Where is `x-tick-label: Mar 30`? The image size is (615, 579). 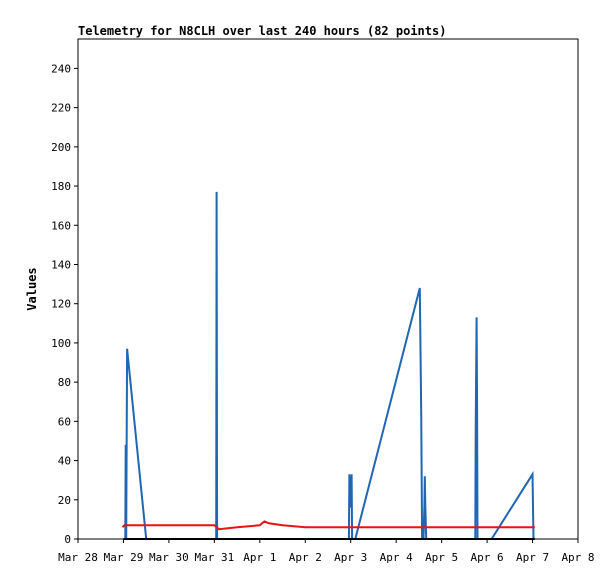
x-tick-label: Mar 30 is located at coordinates (169, 557).